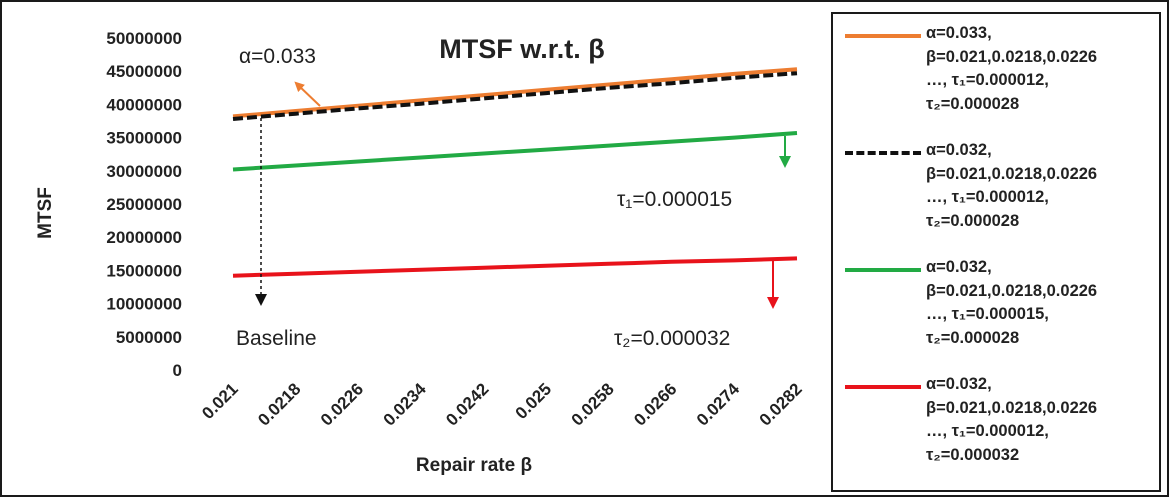 The height and width of the screenshot is (497, 1169). Describe the element at coordinates (45, 213) in the screenshot. I see `y-axis-title: MTSF` at that location.